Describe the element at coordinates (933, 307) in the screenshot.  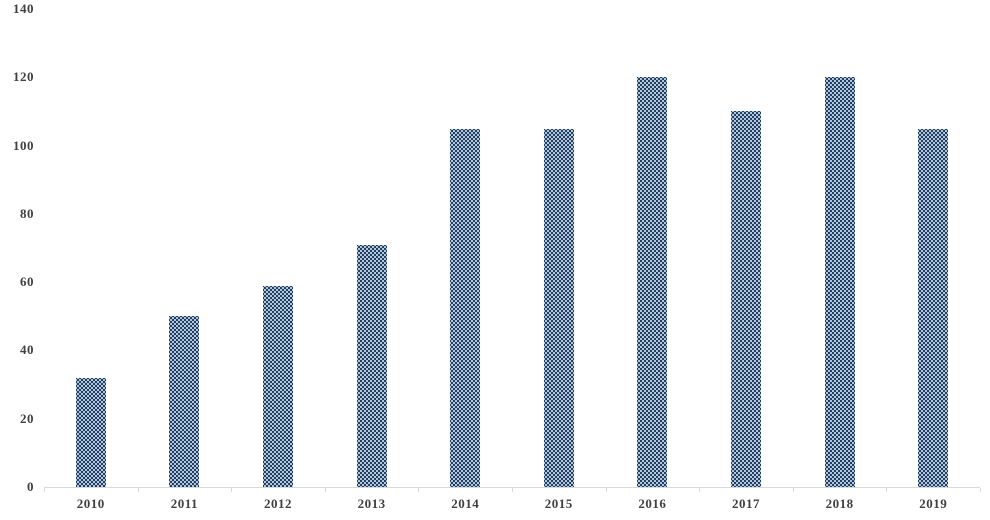
I see `bar-2019` at that location.